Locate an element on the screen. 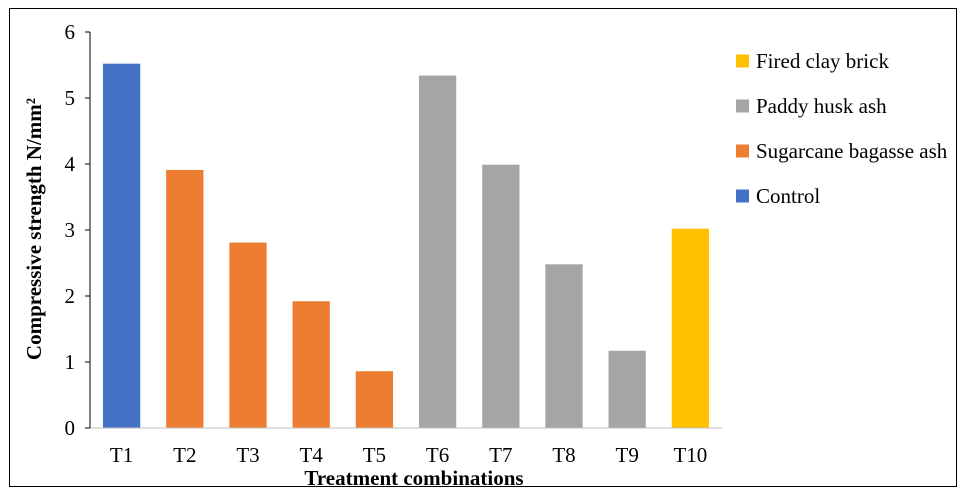  x-tick-label: T8 is located at coordinates (563, 455).